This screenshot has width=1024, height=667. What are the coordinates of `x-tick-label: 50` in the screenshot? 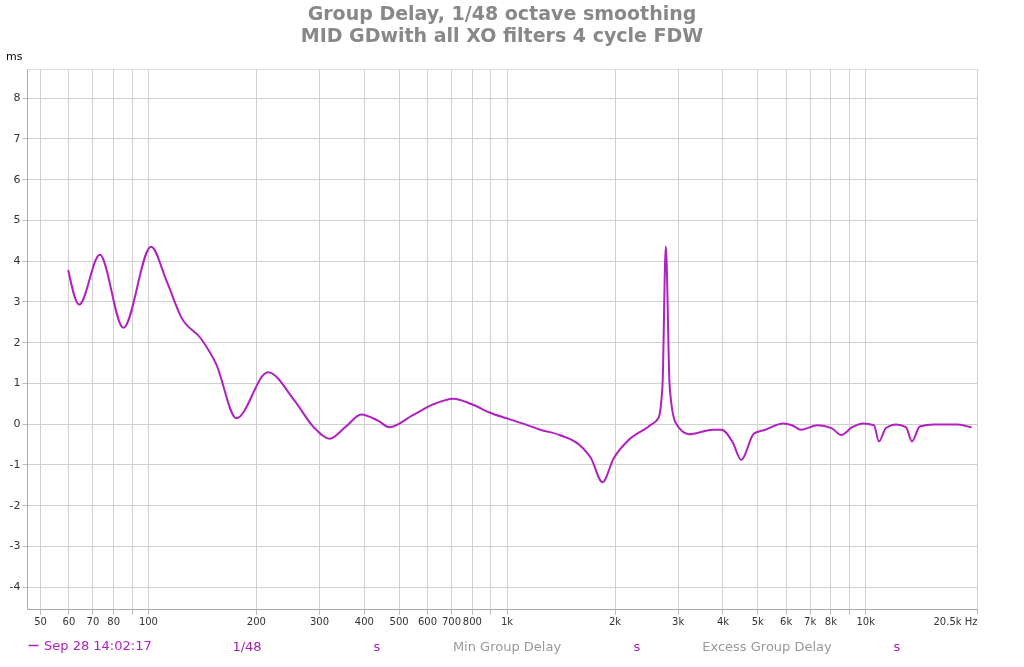 It's located at (40, 621).